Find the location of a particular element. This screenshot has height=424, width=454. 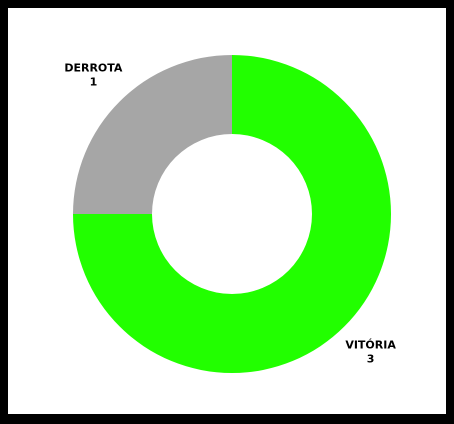

slice is located at coordinates (152, 134).